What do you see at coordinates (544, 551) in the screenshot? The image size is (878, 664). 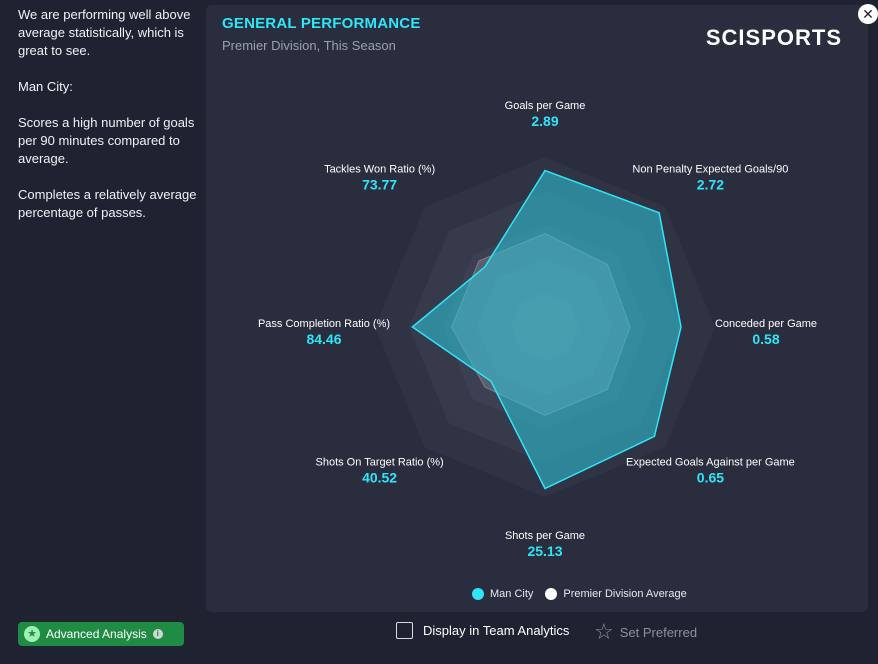 I see `radar-metric-value: 25.13` at bounding box center [544, 551].